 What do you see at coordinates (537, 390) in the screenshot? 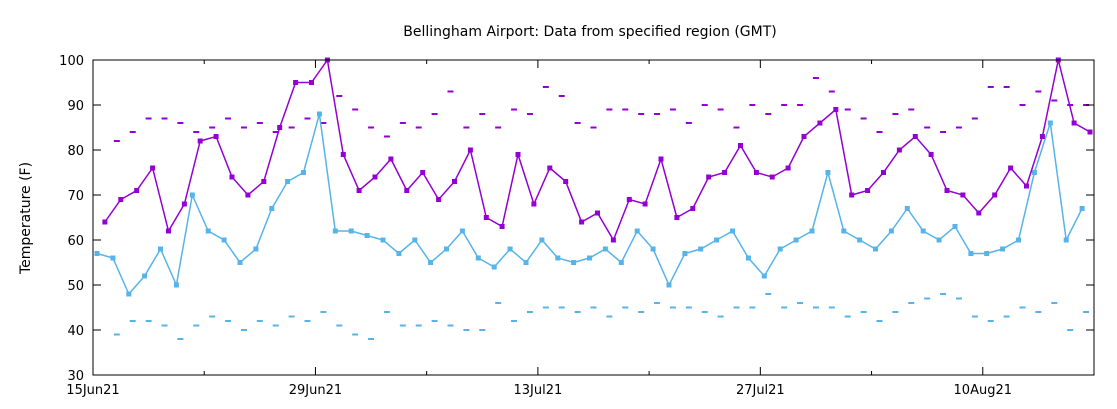
I see `x-tick-label: 13Jul21` at bounding box center [537, 390].